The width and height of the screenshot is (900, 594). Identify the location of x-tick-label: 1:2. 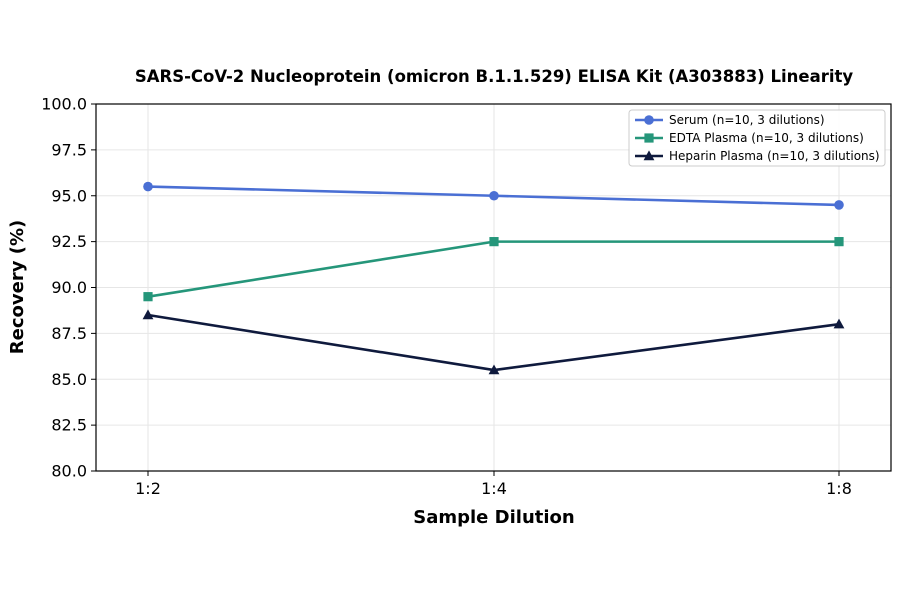
(148, 488).